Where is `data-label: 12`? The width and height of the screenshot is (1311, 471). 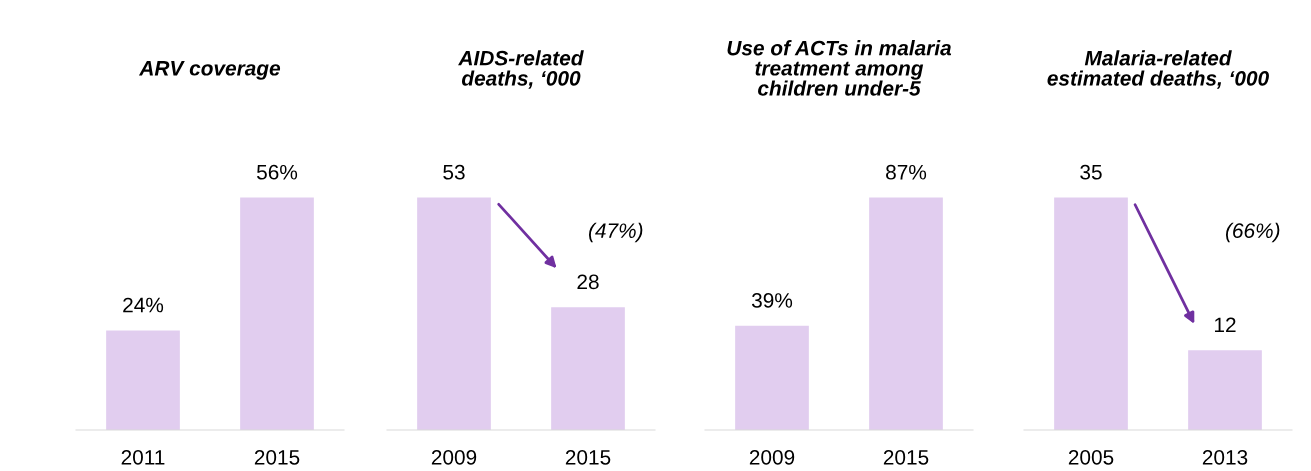
data-label: 12 is located at coordinates (1225, 325).